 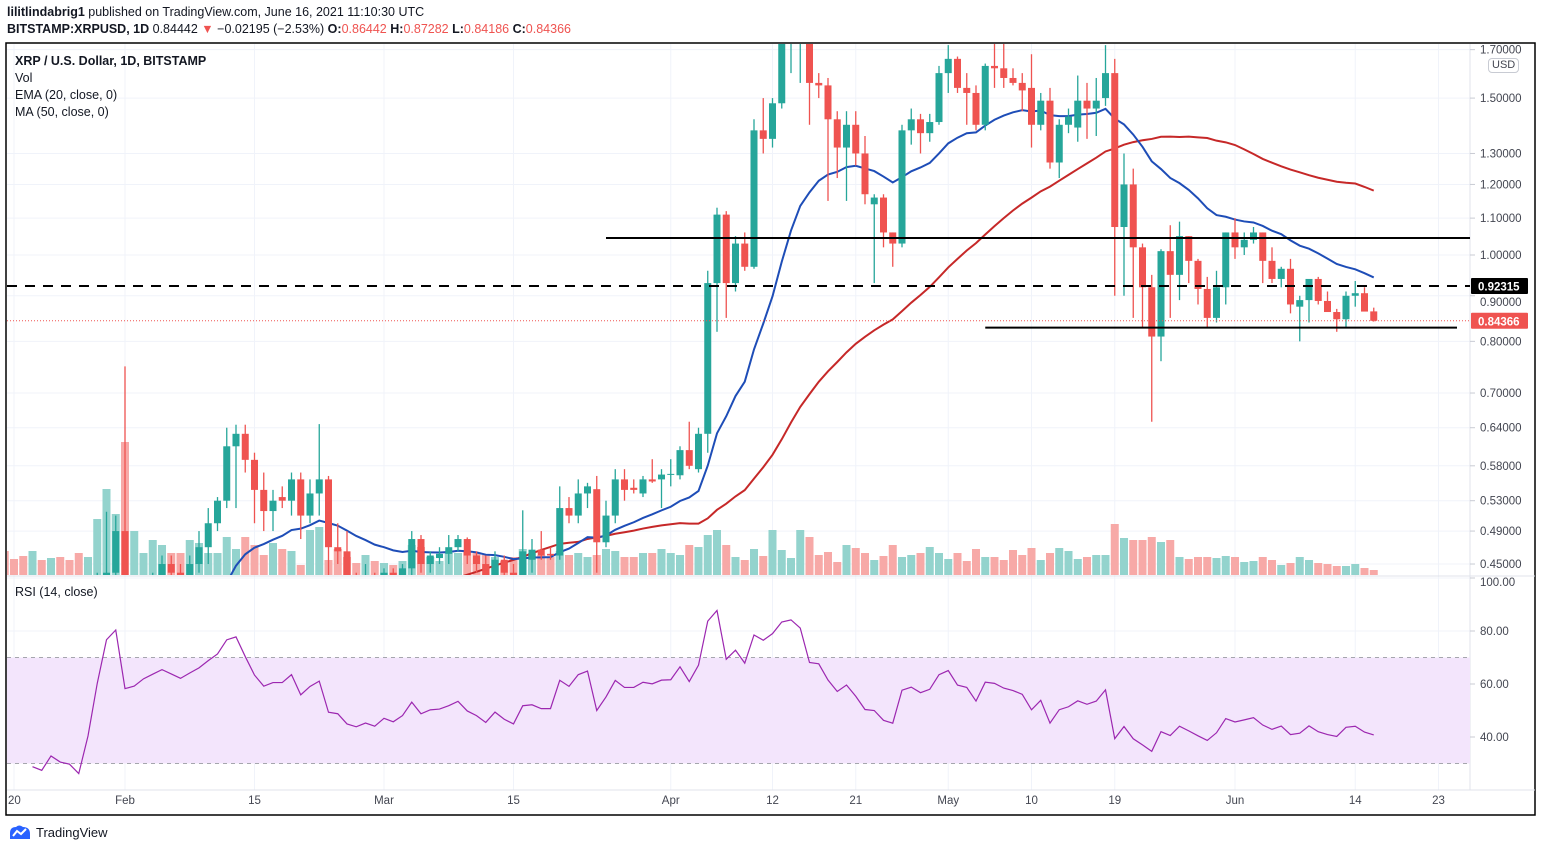 What do you see at coordinates (111, 61) in the screenshot?
I see `series-title: XRP / U.S. Dollar, 1D, BITSTAMP` at bounding box center [111, 61].